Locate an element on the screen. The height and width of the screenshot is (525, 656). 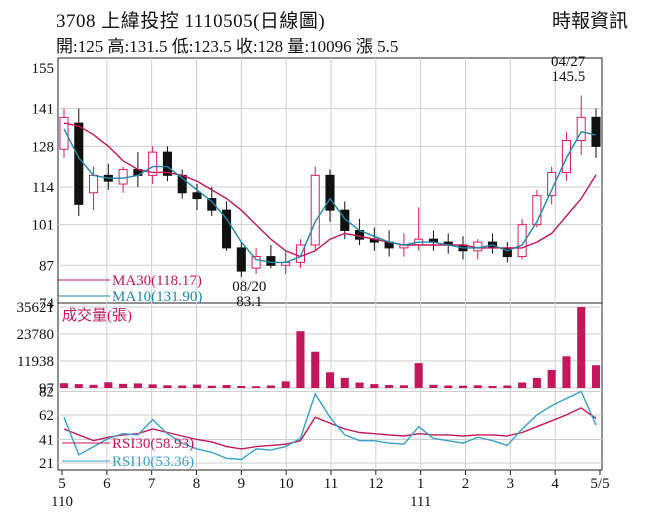
month-label: 3 is located at coordinates (511, 484).